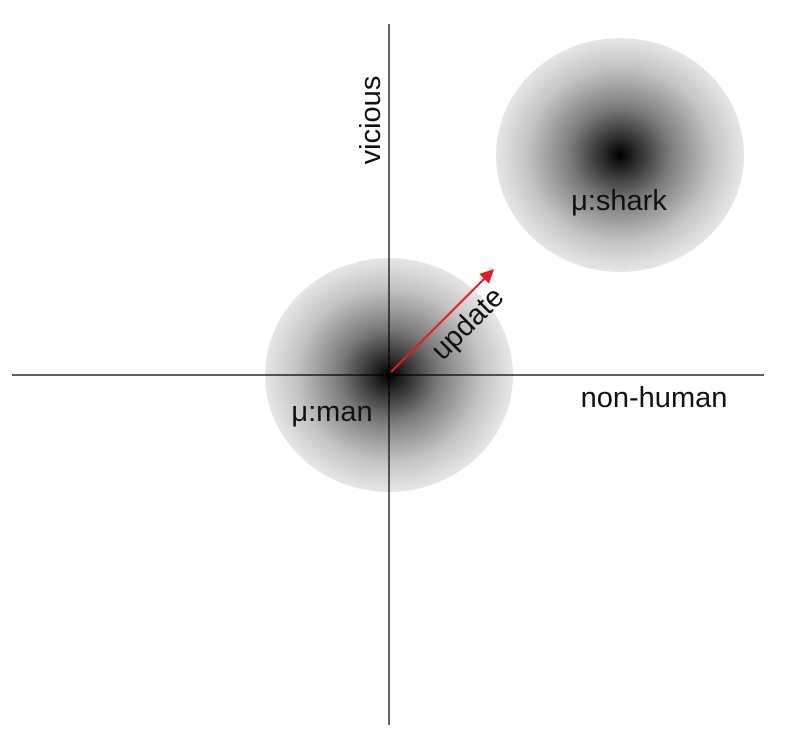 The image size is (785, 739). What do you see at coordinates (620, 155) in the screenshot?
I see `shark-cluster` at bounding box center [620, 155].